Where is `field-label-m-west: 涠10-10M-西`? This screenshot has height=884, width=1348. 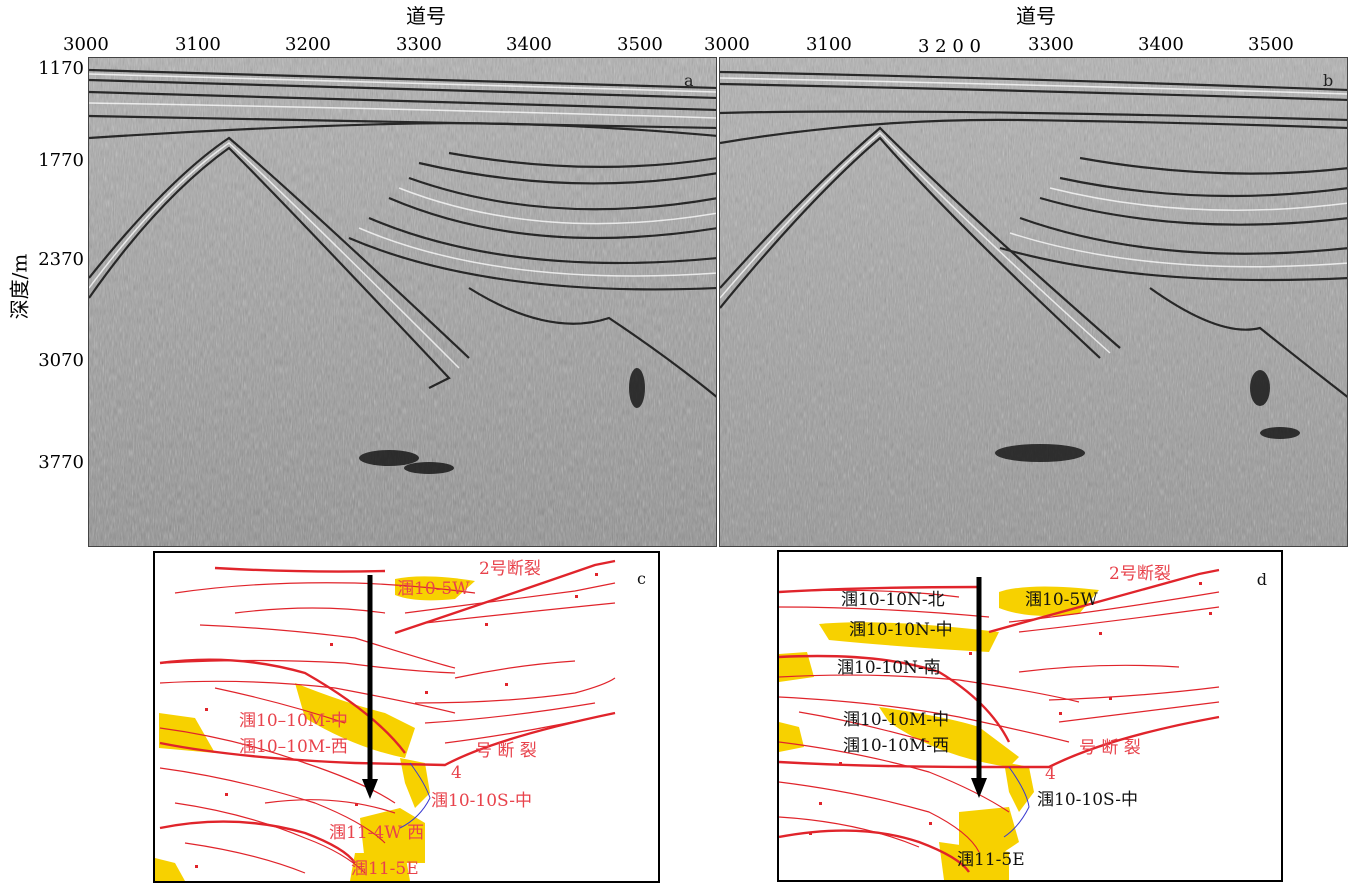 field-label-m-west: 涠10-10M-西 is located at coordinates (896, 746).